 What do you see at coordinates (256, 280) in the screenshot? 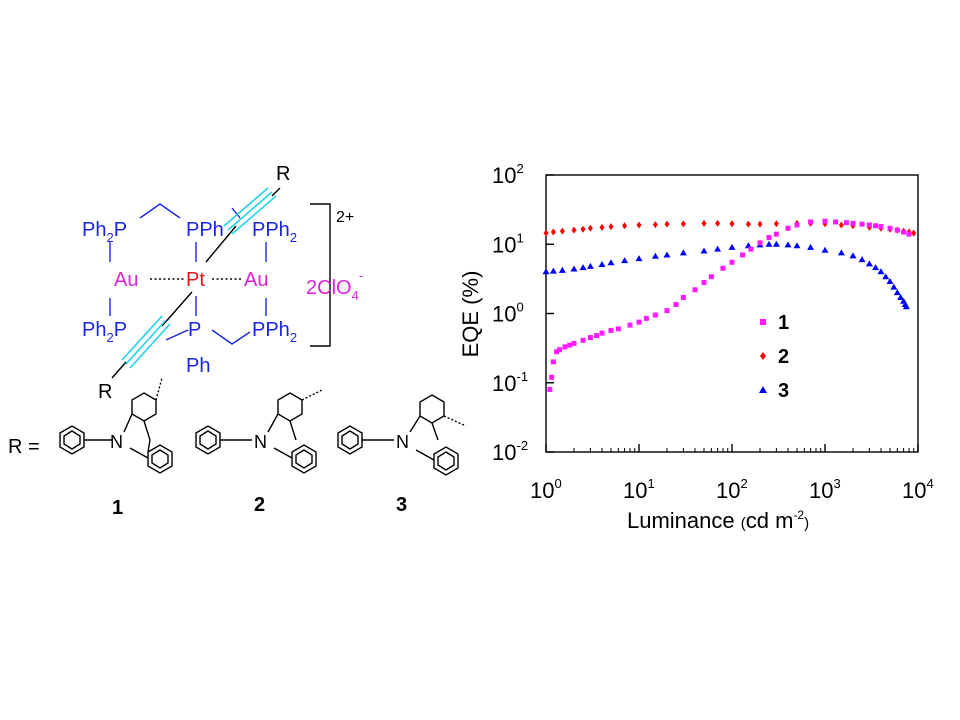
I see `au-right: Au` at bounding box center [256, 280].